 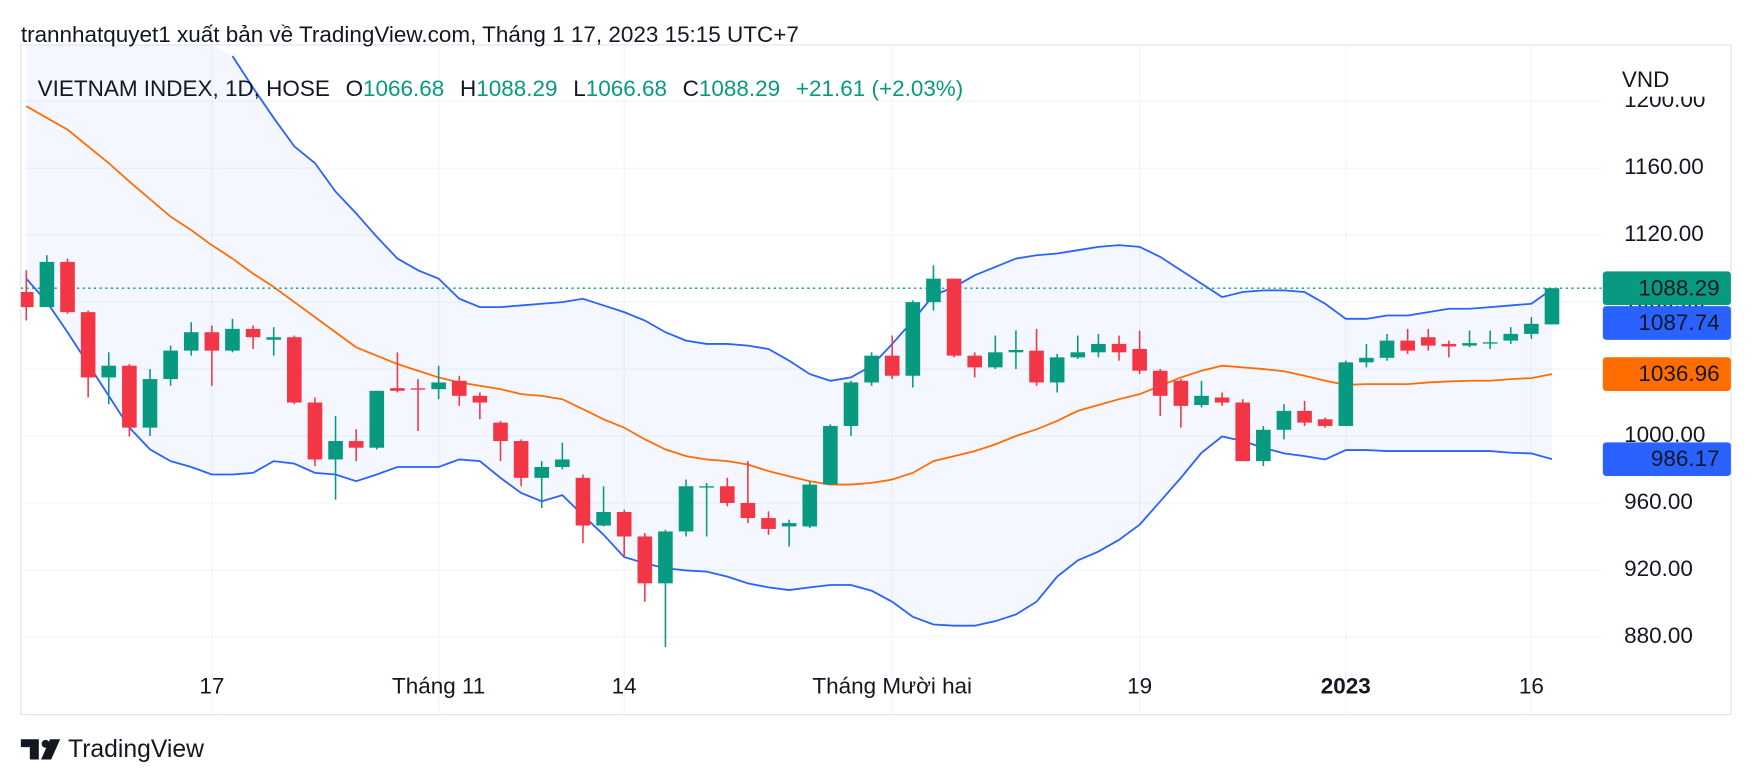 I want to click on price-tag-label: 986.17, so click(x=1685, y=458).